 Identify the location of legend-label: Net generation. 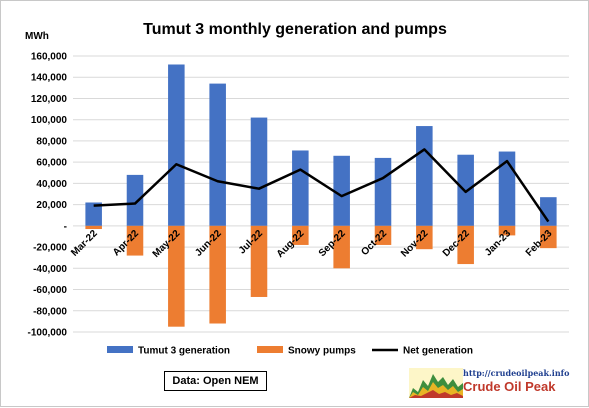
(438, 351).